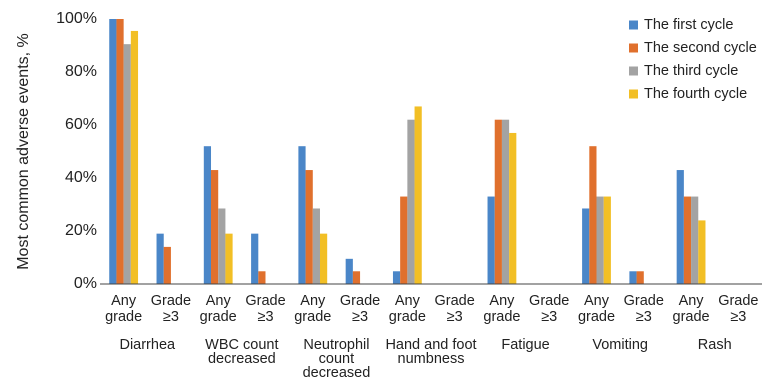  What do you see at coordinates (715, 345) in the screenshot?
I see `x-group-label: Rash` at bounding box center [715, 345].